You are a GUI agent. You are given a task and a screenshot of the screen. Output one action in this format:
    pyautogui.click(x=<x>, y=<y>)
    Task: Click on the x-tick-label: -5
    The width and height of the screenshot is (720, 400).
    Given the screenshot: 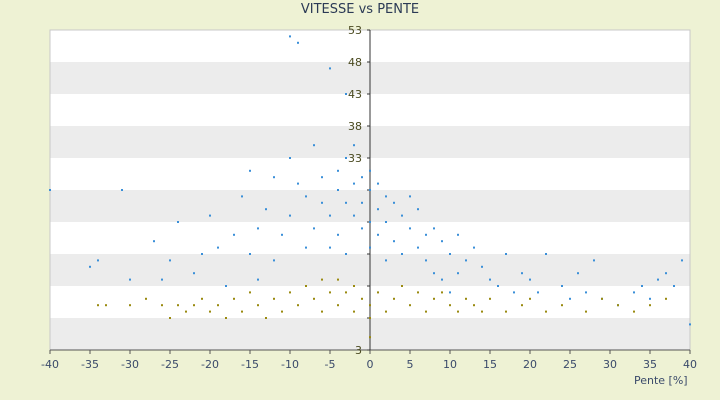 What is the action you would take?
    pyautogui.click(x=330, y=364)
    